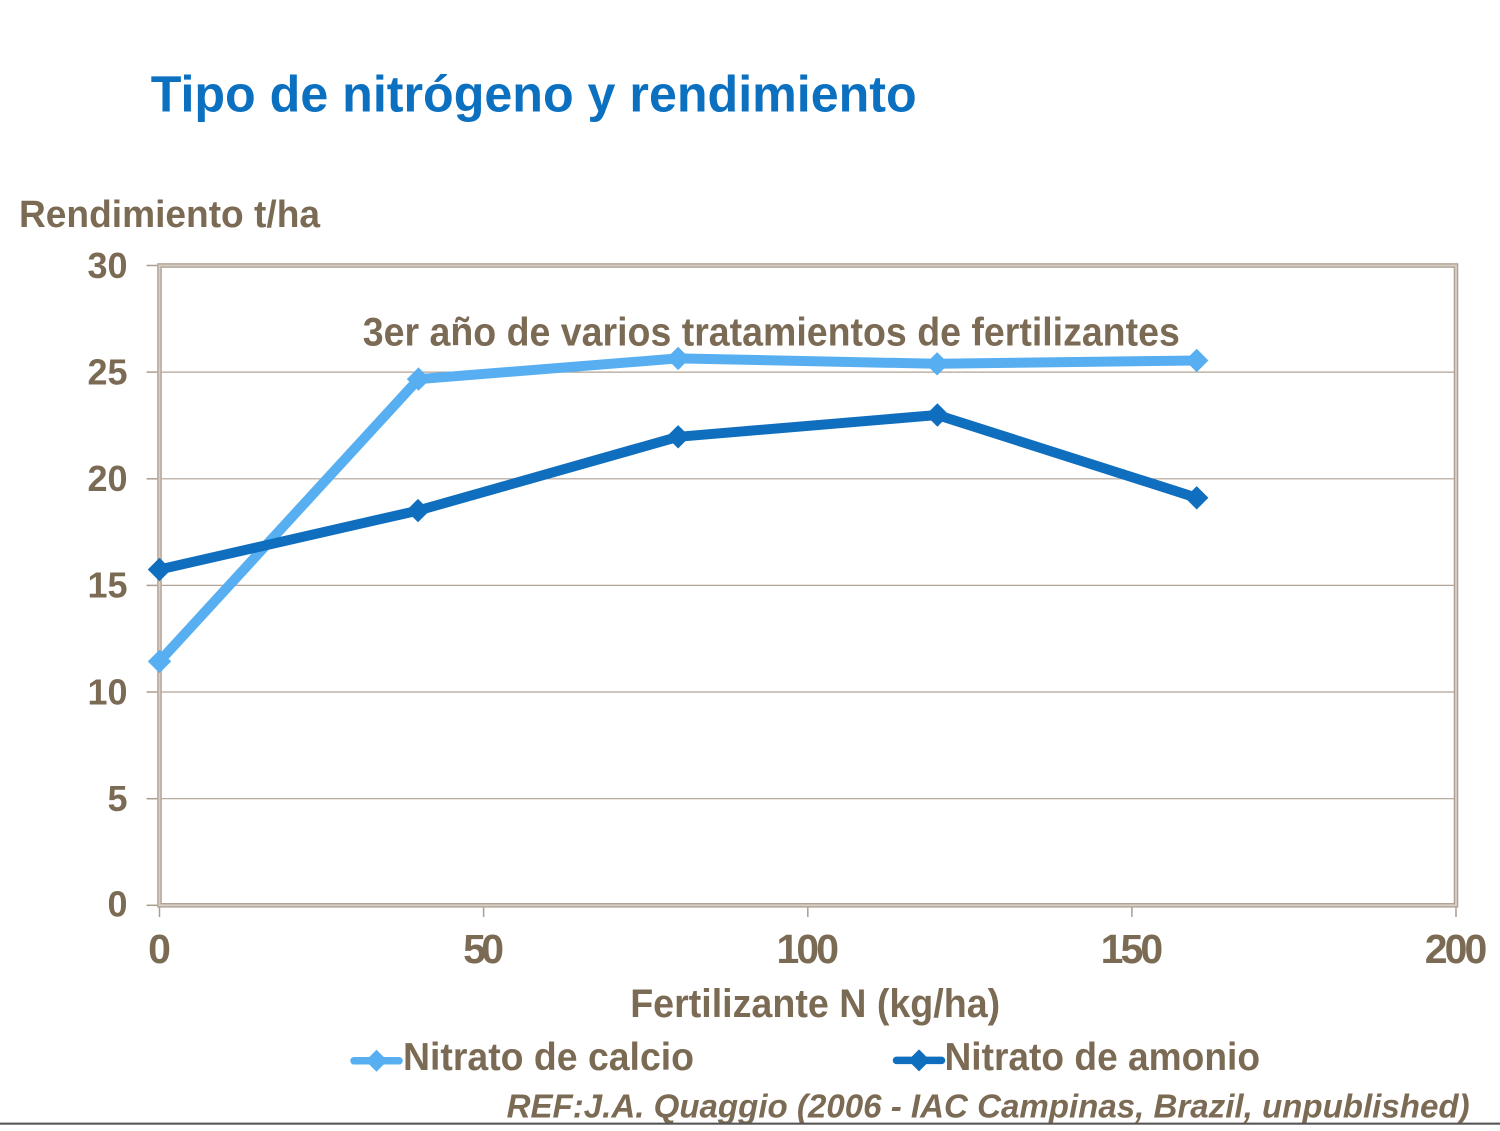 This screenshot has width=1500, height=1131. I want to click on svg-text: 10, so click(107, 691).